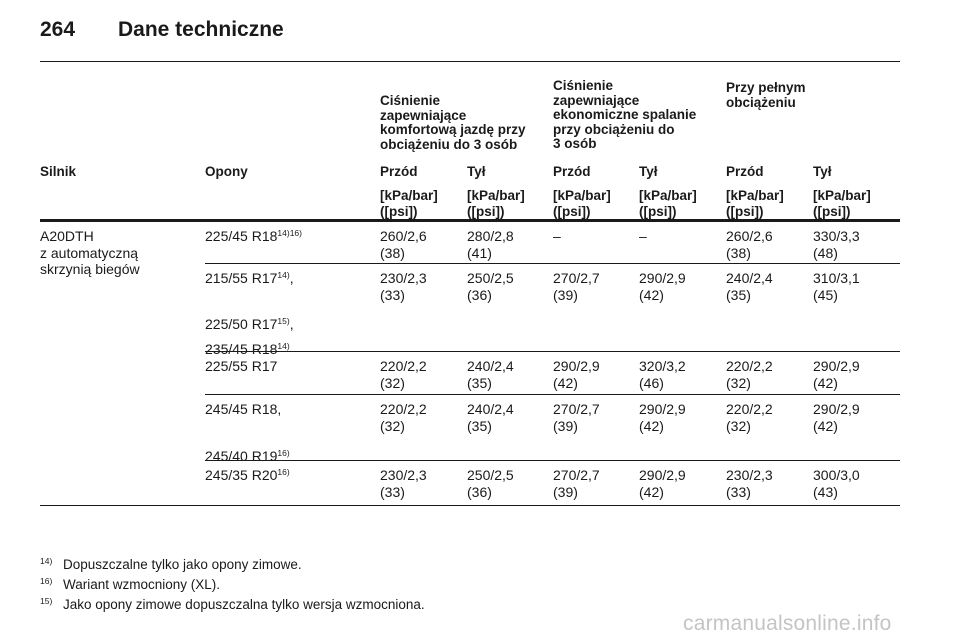 The height and width of the screenshot is (642, 960). I want to click on tire-size: 245/45 R18,, so click(243, 409).